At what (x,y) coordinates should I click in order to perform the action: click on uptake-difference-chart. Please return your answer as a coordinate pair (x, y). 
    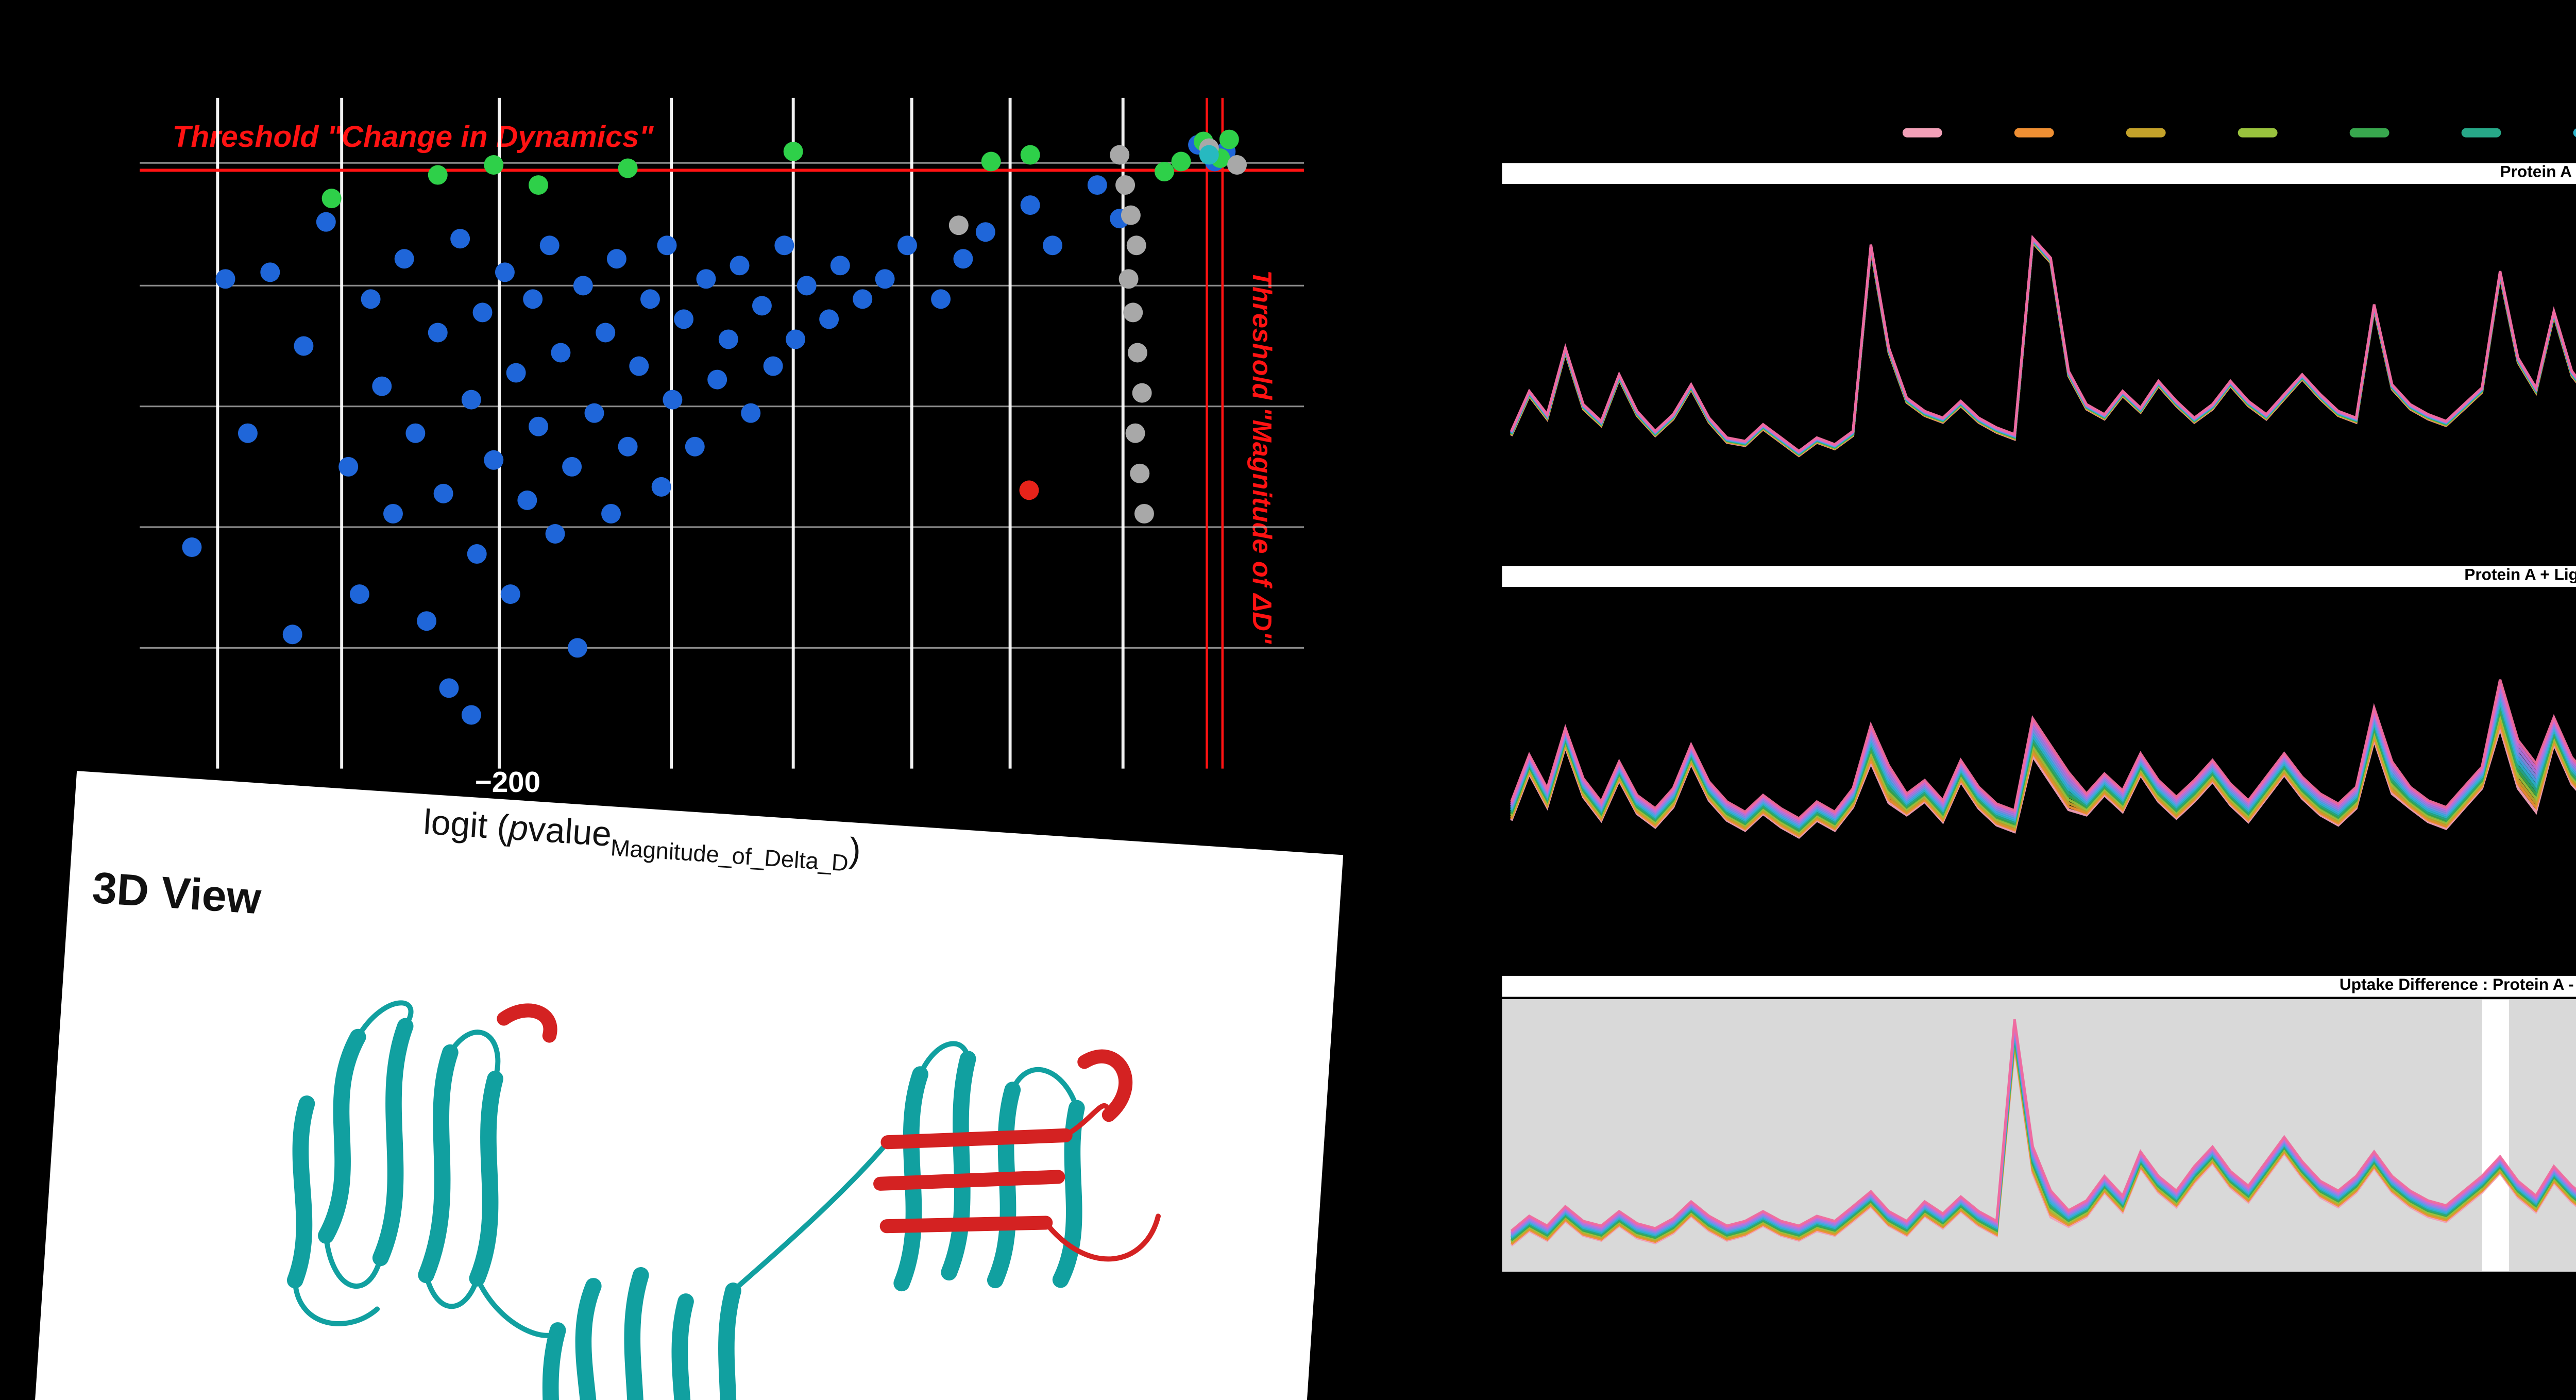
    Looking at the image, I should click on (2039, 1135).